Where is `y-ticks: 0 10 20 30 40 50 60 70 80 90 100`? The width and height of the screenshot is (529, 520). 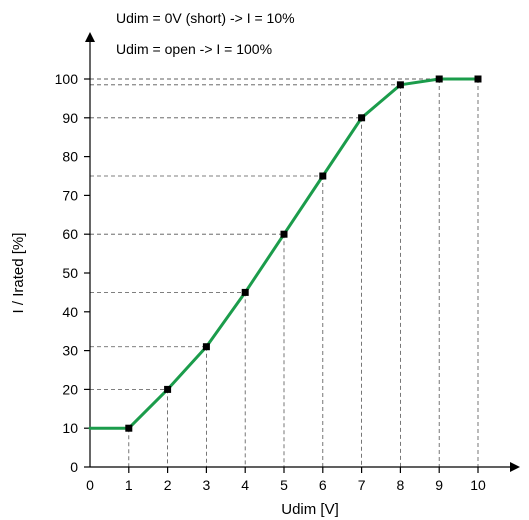 y-ticks: 0 10 20 30 40 50 60 70 80 90 100 is located at coordinates (72, 273).